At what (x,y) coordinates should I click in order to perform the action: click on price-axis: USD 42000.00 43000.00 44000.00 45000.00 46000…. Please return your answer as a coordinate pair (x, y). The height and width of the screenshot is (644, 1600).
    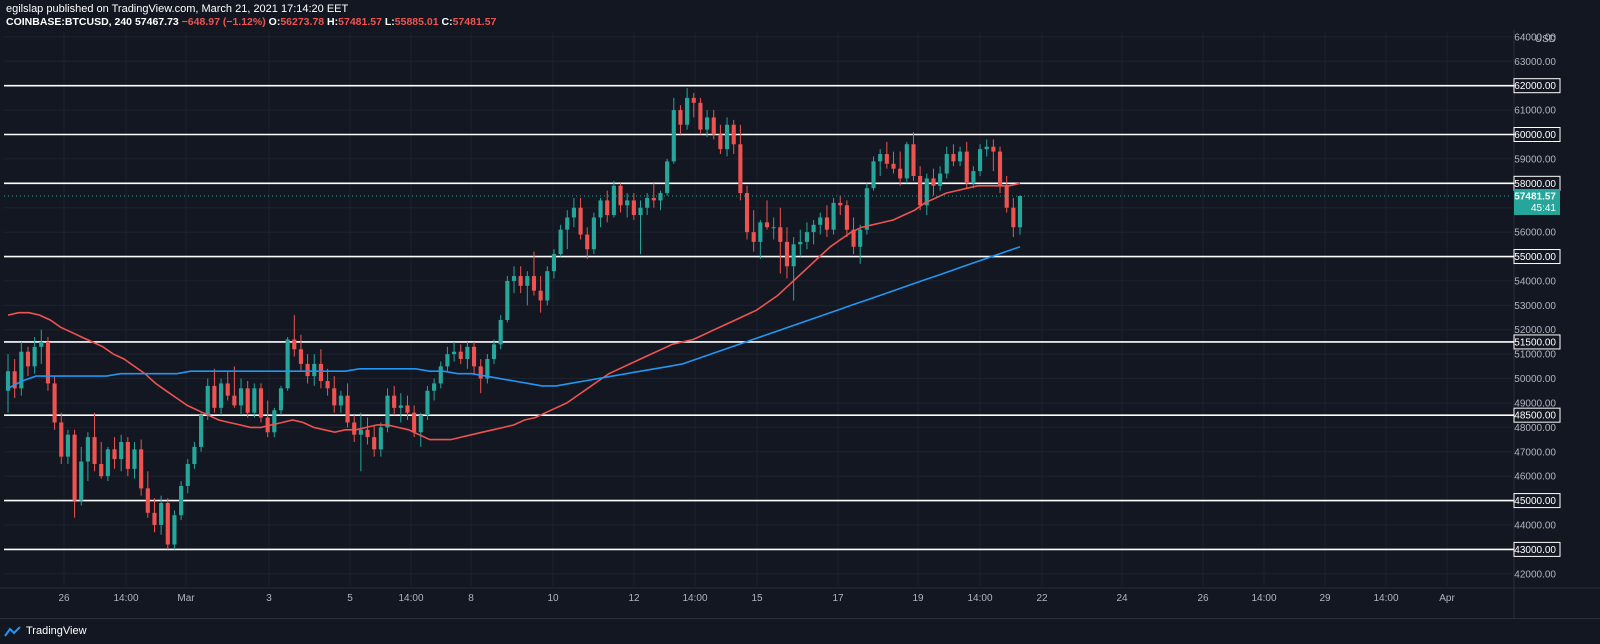
    Looking at the image, I should click on (1537, 306).